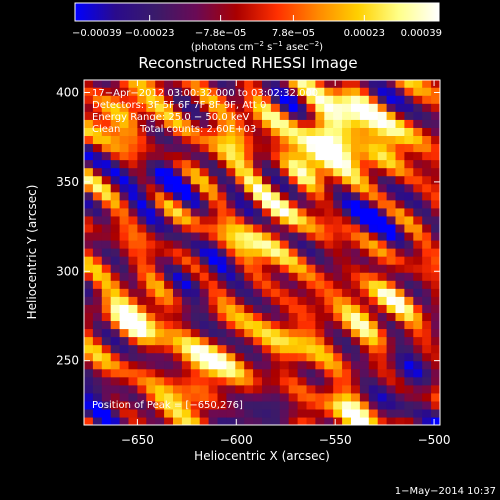 Image resolution: width=500 pixels, height=500 pixels. Describe the element at coordinates (67, 271) in the screenshot. I see `y-tick-label: 300` at that location.